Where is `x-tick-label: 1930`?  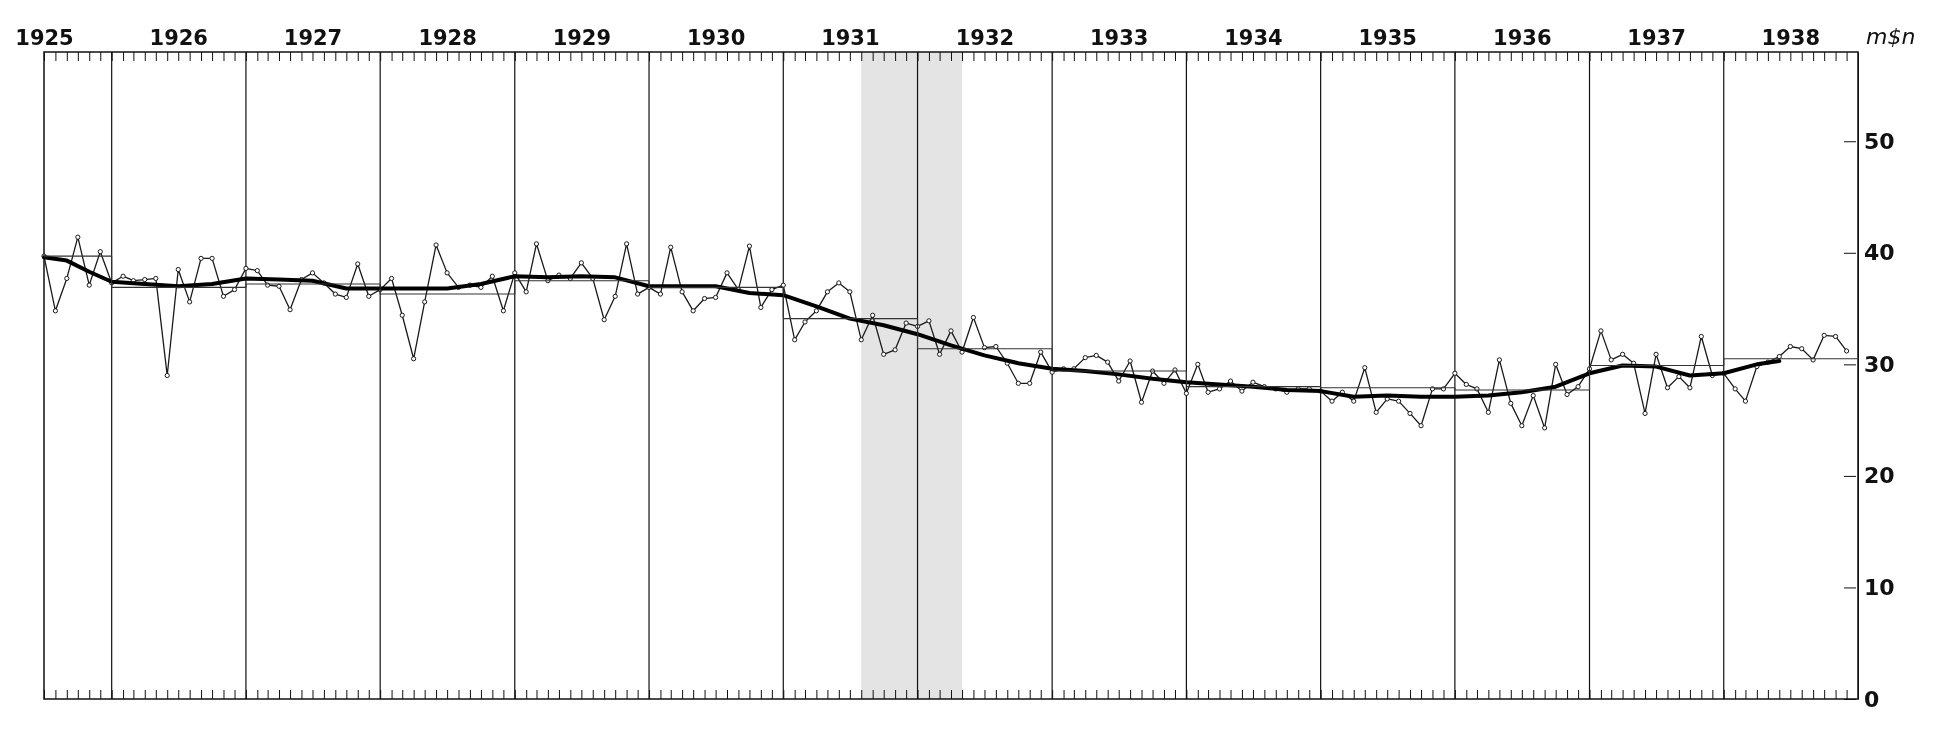
x-tick-label: 1930 is located at coordinates (716, 37).